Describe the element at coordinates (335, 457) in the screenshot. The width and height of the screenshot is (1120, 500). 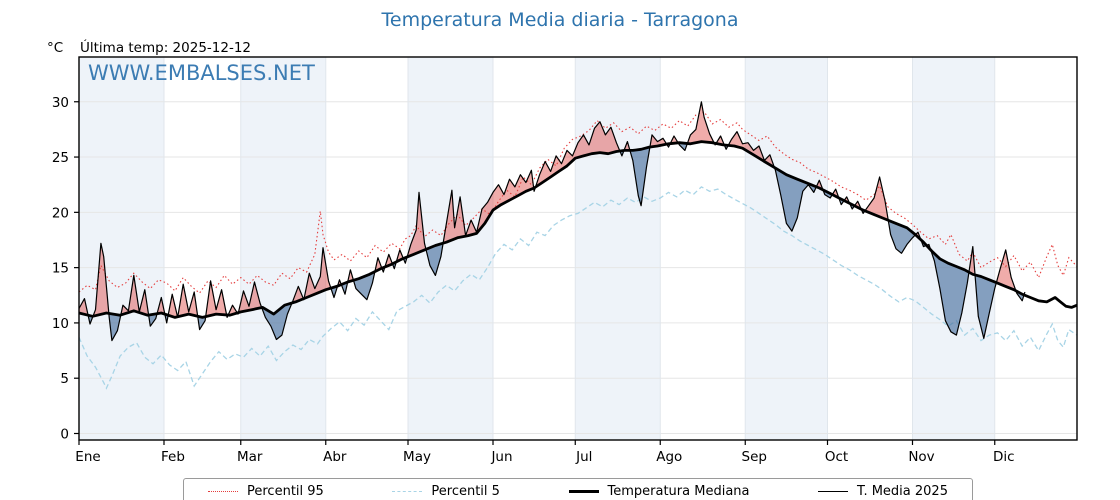
I see `svg-text: Abr` at that location.